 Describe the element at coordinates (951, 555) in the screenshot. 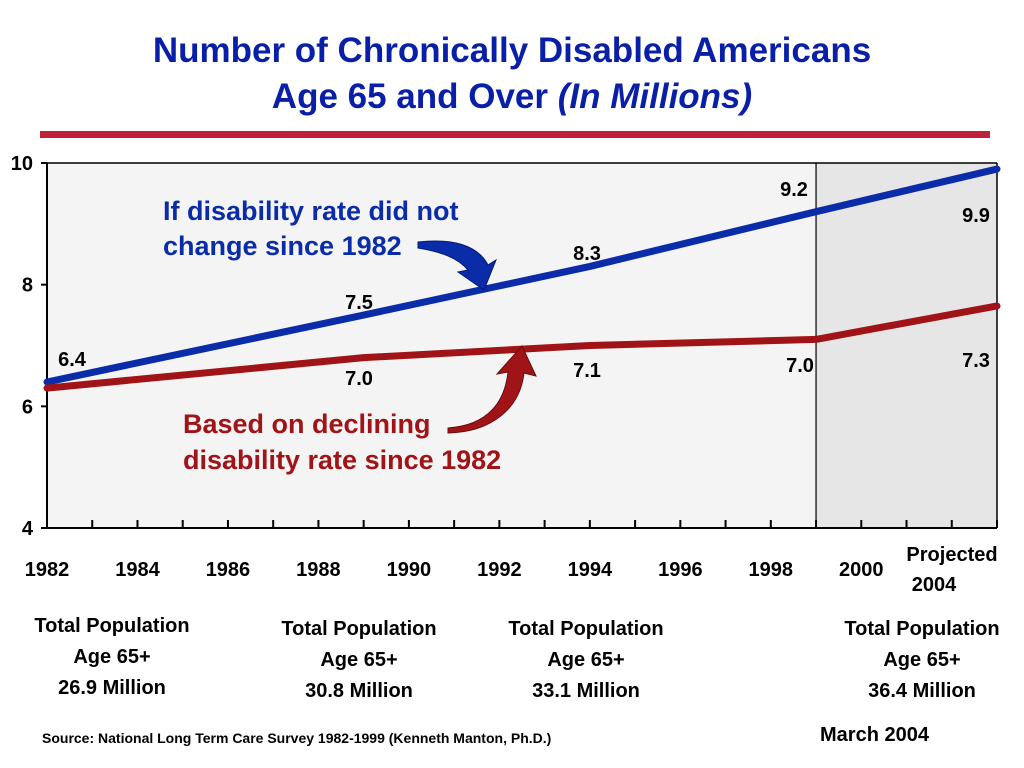

I see `x-tick-label-projected: Projected` at that location.